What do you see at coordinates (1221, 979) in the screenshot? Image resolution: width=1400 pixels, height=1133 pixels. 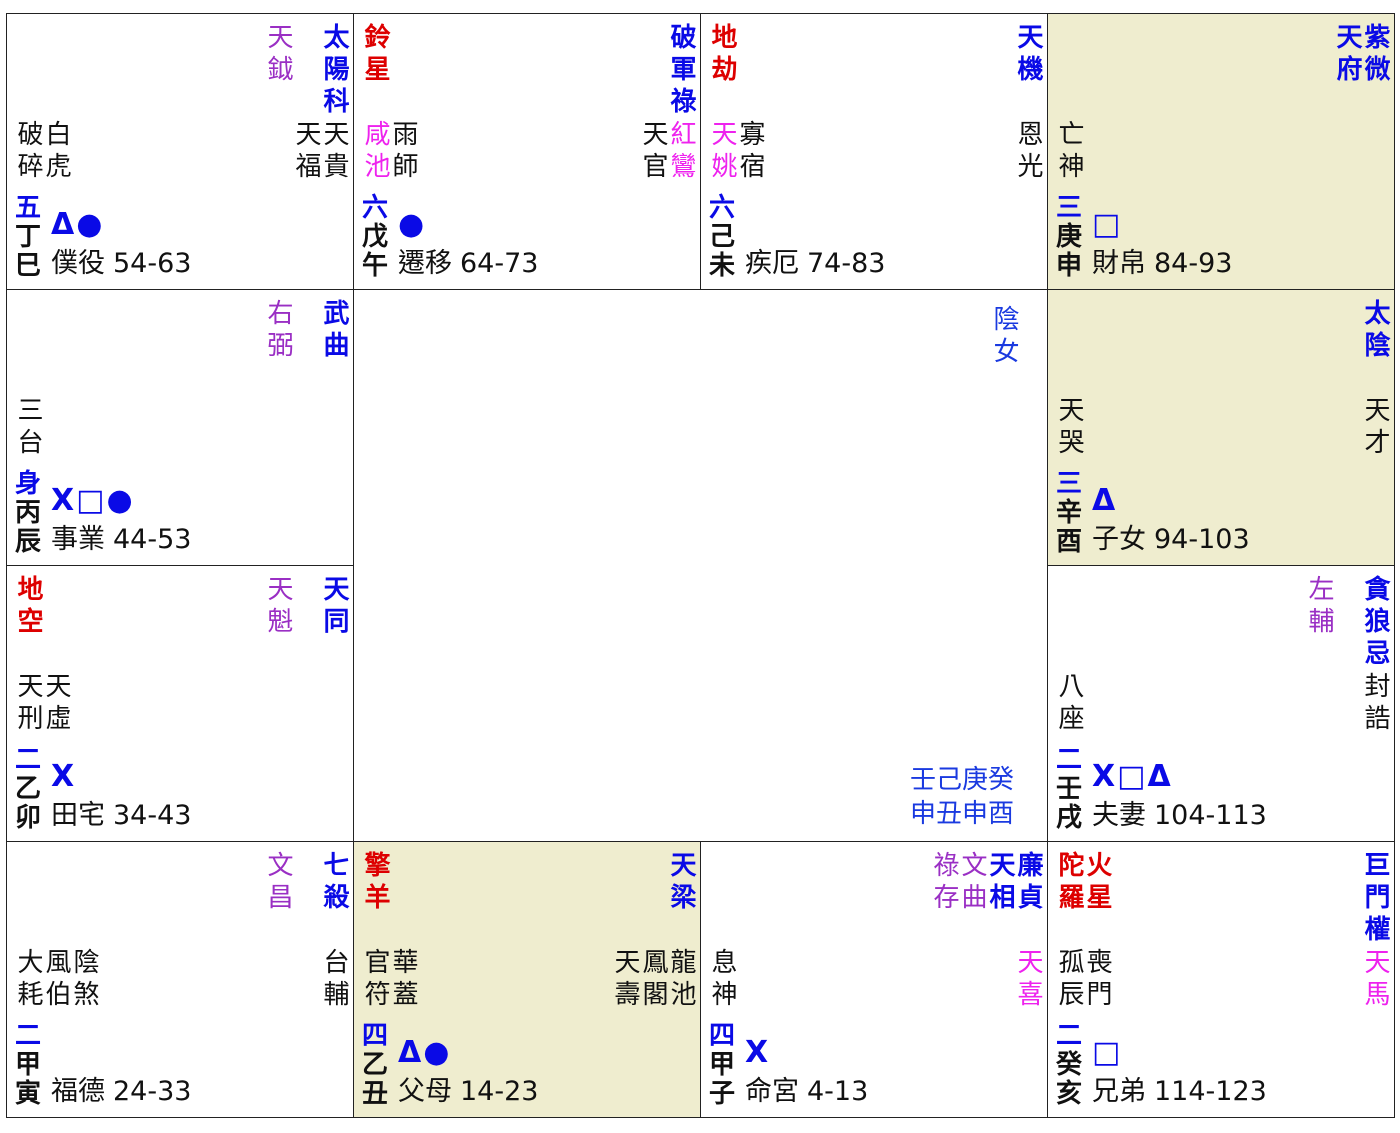 I see `palace-cell: 巨門權 陀羅 火星 孤辰 喪門 天馬二癸亥 □ 兄弟 114-123` at bounding box center [1221, 979].